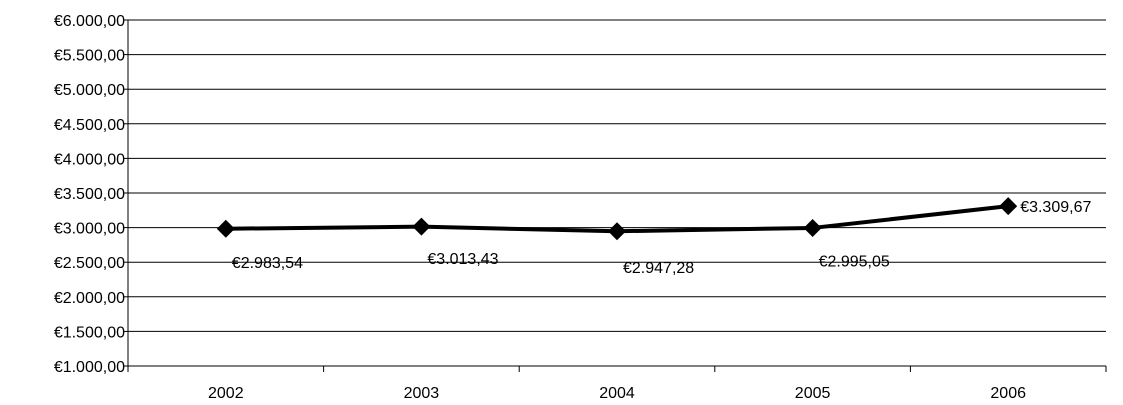 The width and height of the screenshot is (1123, 405). Describe the element at coordinates (422, 393) in the screenshot. I see `x-tick-label: 2003` at that location.